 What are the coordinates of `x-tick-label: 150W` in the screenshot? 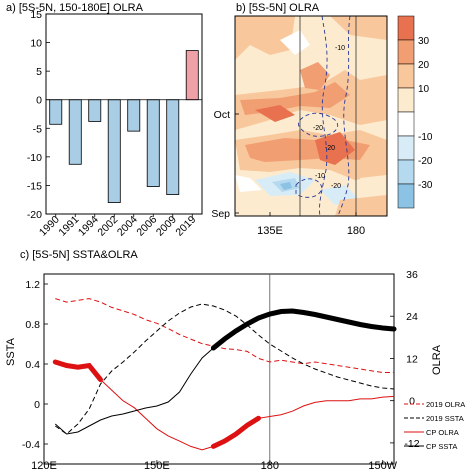 It's located at (382, 465).